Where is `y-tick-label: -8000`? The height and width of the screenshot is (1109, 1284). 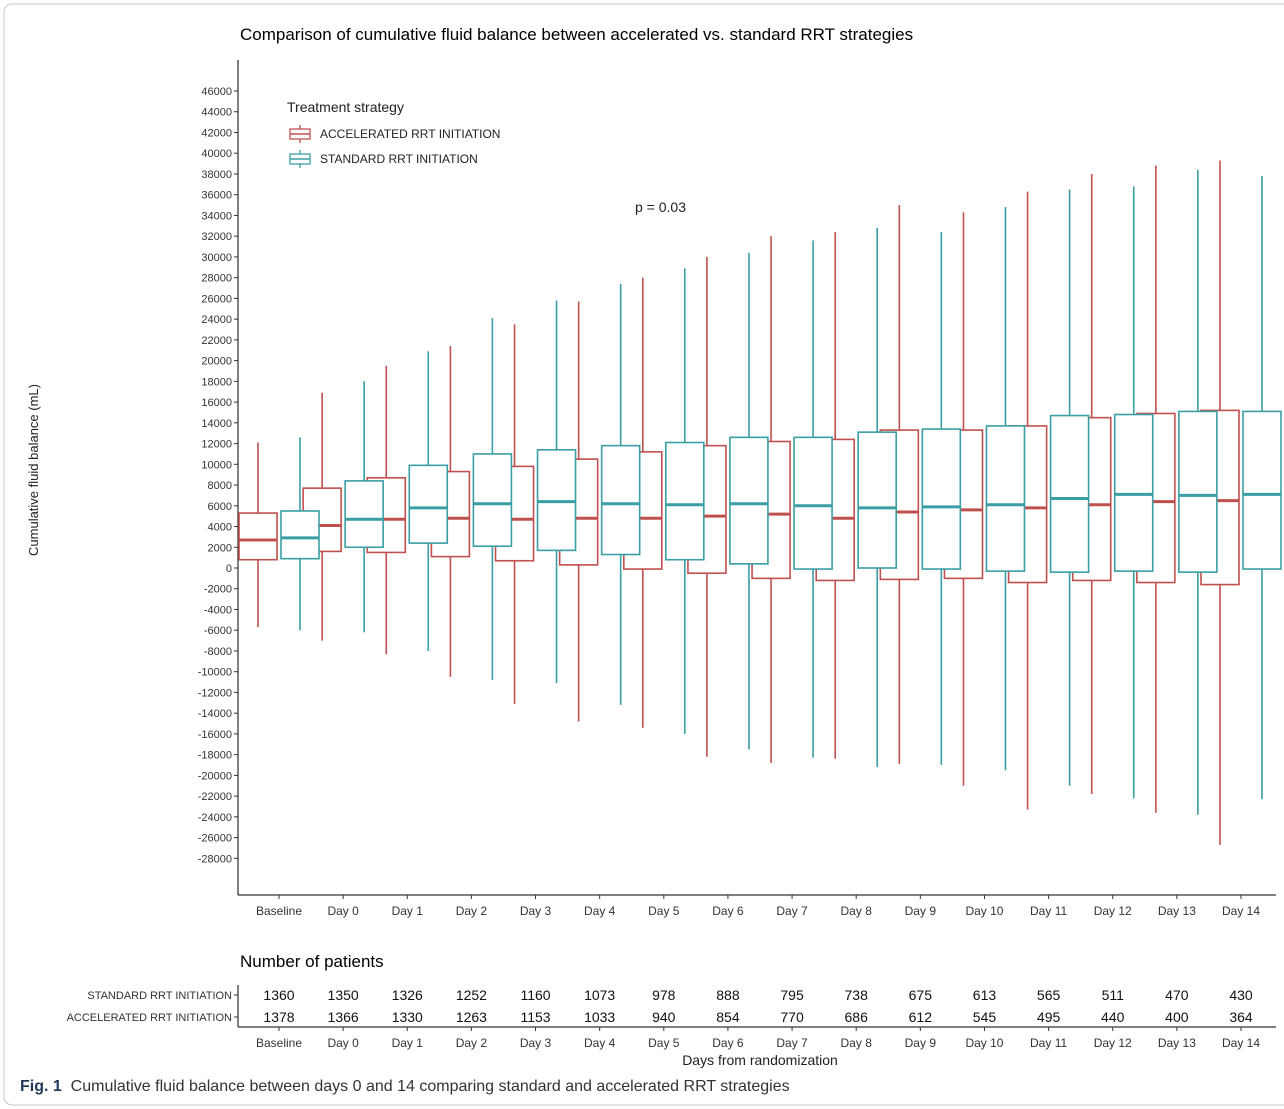
y-tick-label: -8000 is located at coordinates (218, 652).